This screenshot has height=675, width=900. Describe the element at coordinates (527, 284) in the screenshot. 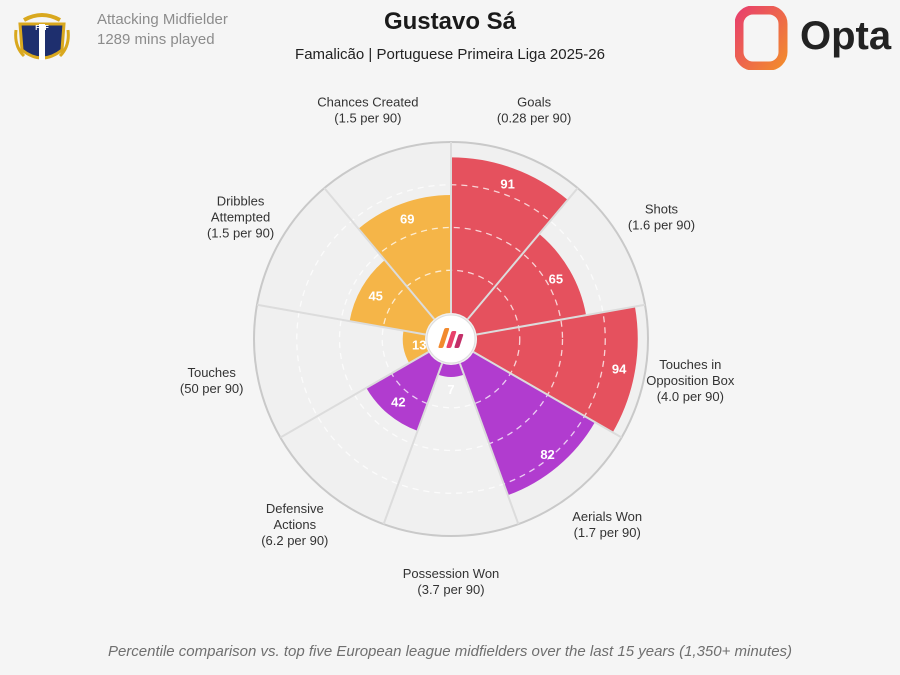

I see `bar-shots` at that location.